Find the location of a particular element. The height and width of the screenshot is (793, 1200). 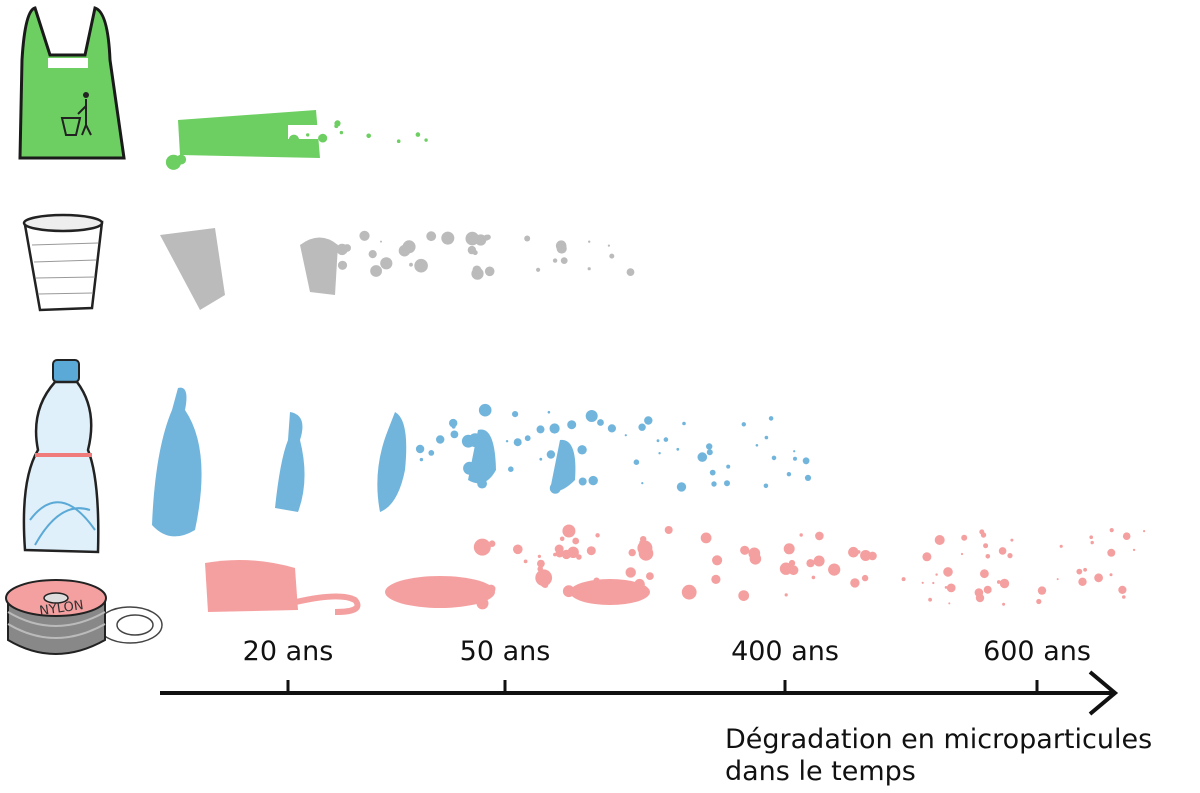

axis-label: Dégradation en microparticules is located at coordinates (938, 739).